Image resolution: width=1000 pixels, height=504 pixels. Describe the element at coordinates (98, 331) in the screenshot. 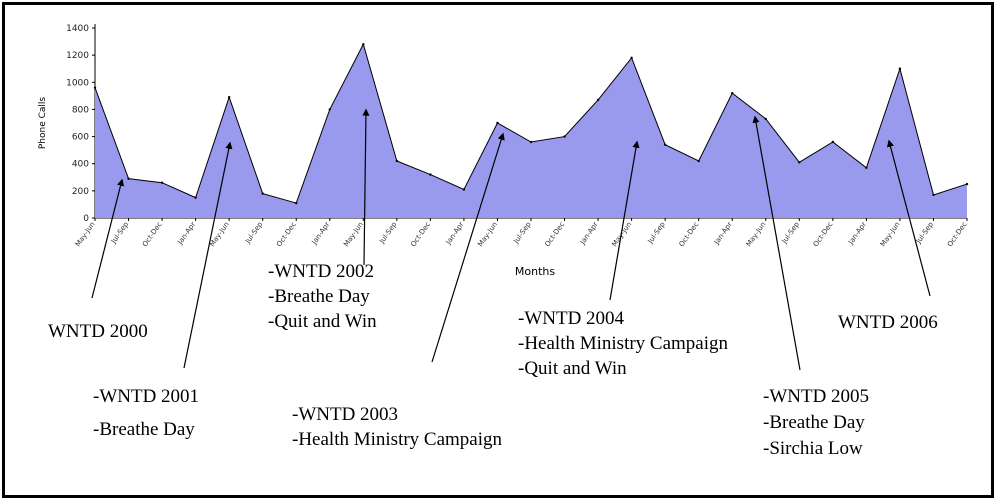

I see `annotation-text: WNTD 2000` at that location.